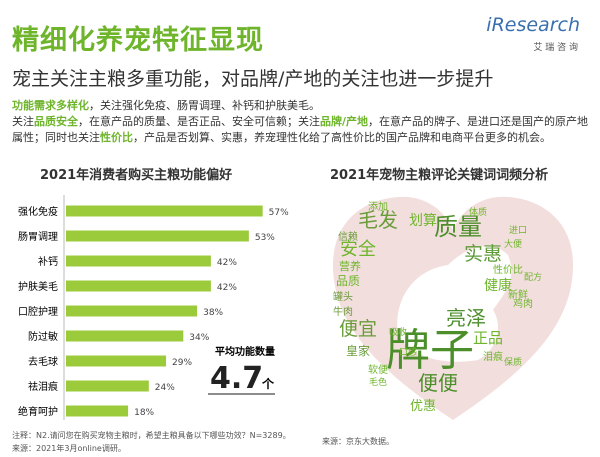  What do you see at coordinates (343, 296) in the screenshot?
I see `cloud-word: 罐头` at bounding box center [343, 296].